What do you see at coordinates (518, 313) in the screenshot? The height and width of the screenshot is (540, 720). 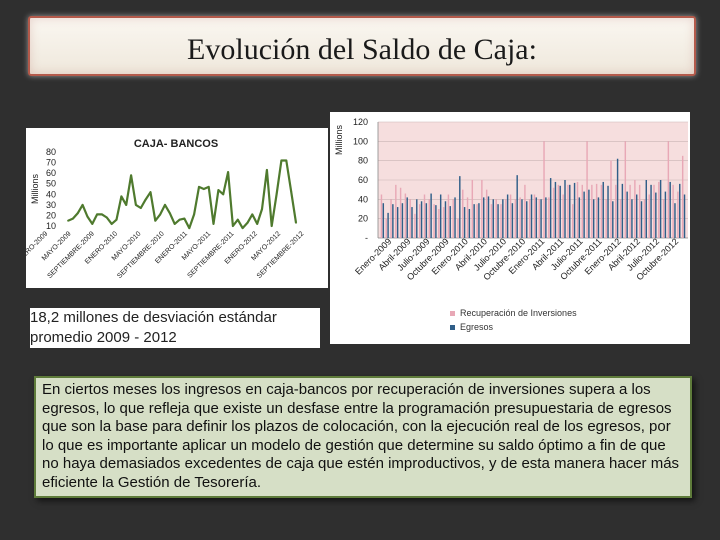 I see `legend-label-recuperacion: Recuperación de Inversiones` at bounding box center [518, 313].